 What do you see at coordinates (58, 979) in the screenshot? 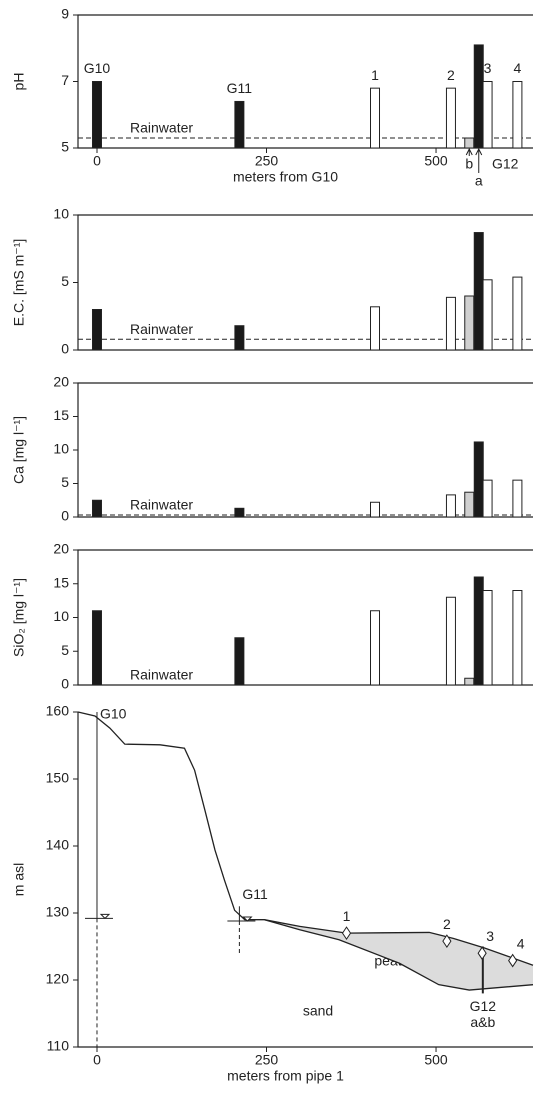
I see `y-tick-label: 120` at bounding box center [58, 979].